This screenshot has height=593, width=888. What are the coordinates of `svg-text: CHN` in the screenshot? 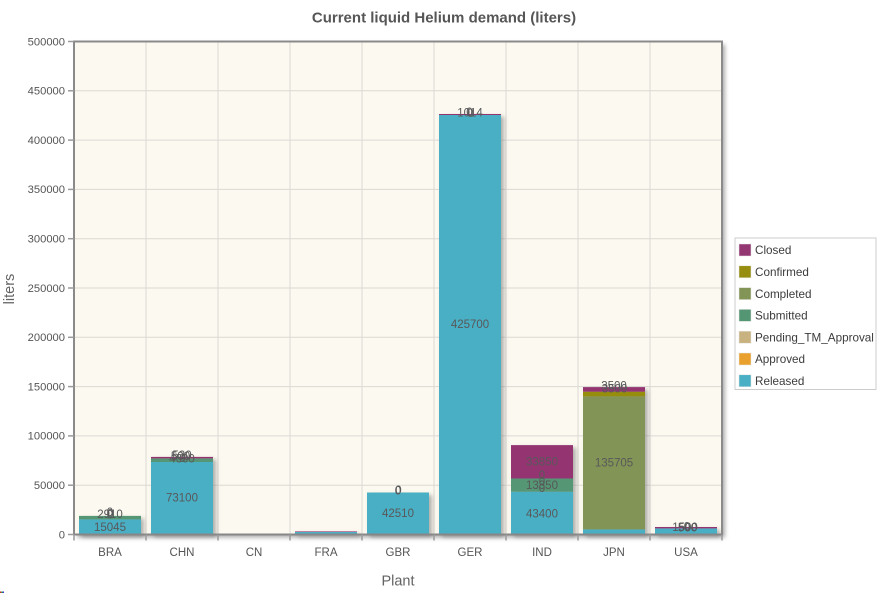 It's located at (182, 553).